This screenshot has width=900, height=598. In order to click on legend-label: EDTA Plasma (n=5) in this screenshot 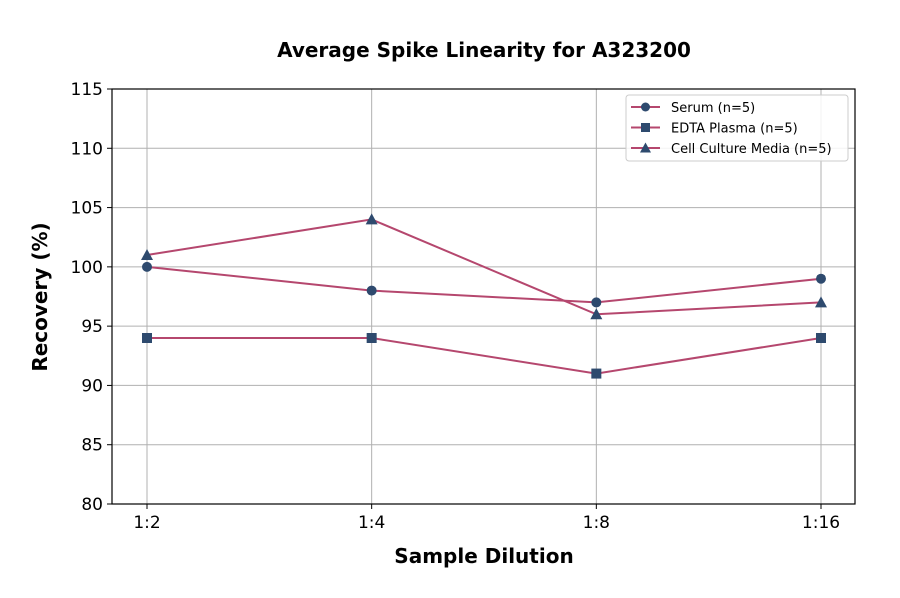, I will do `click(734, 129)`.